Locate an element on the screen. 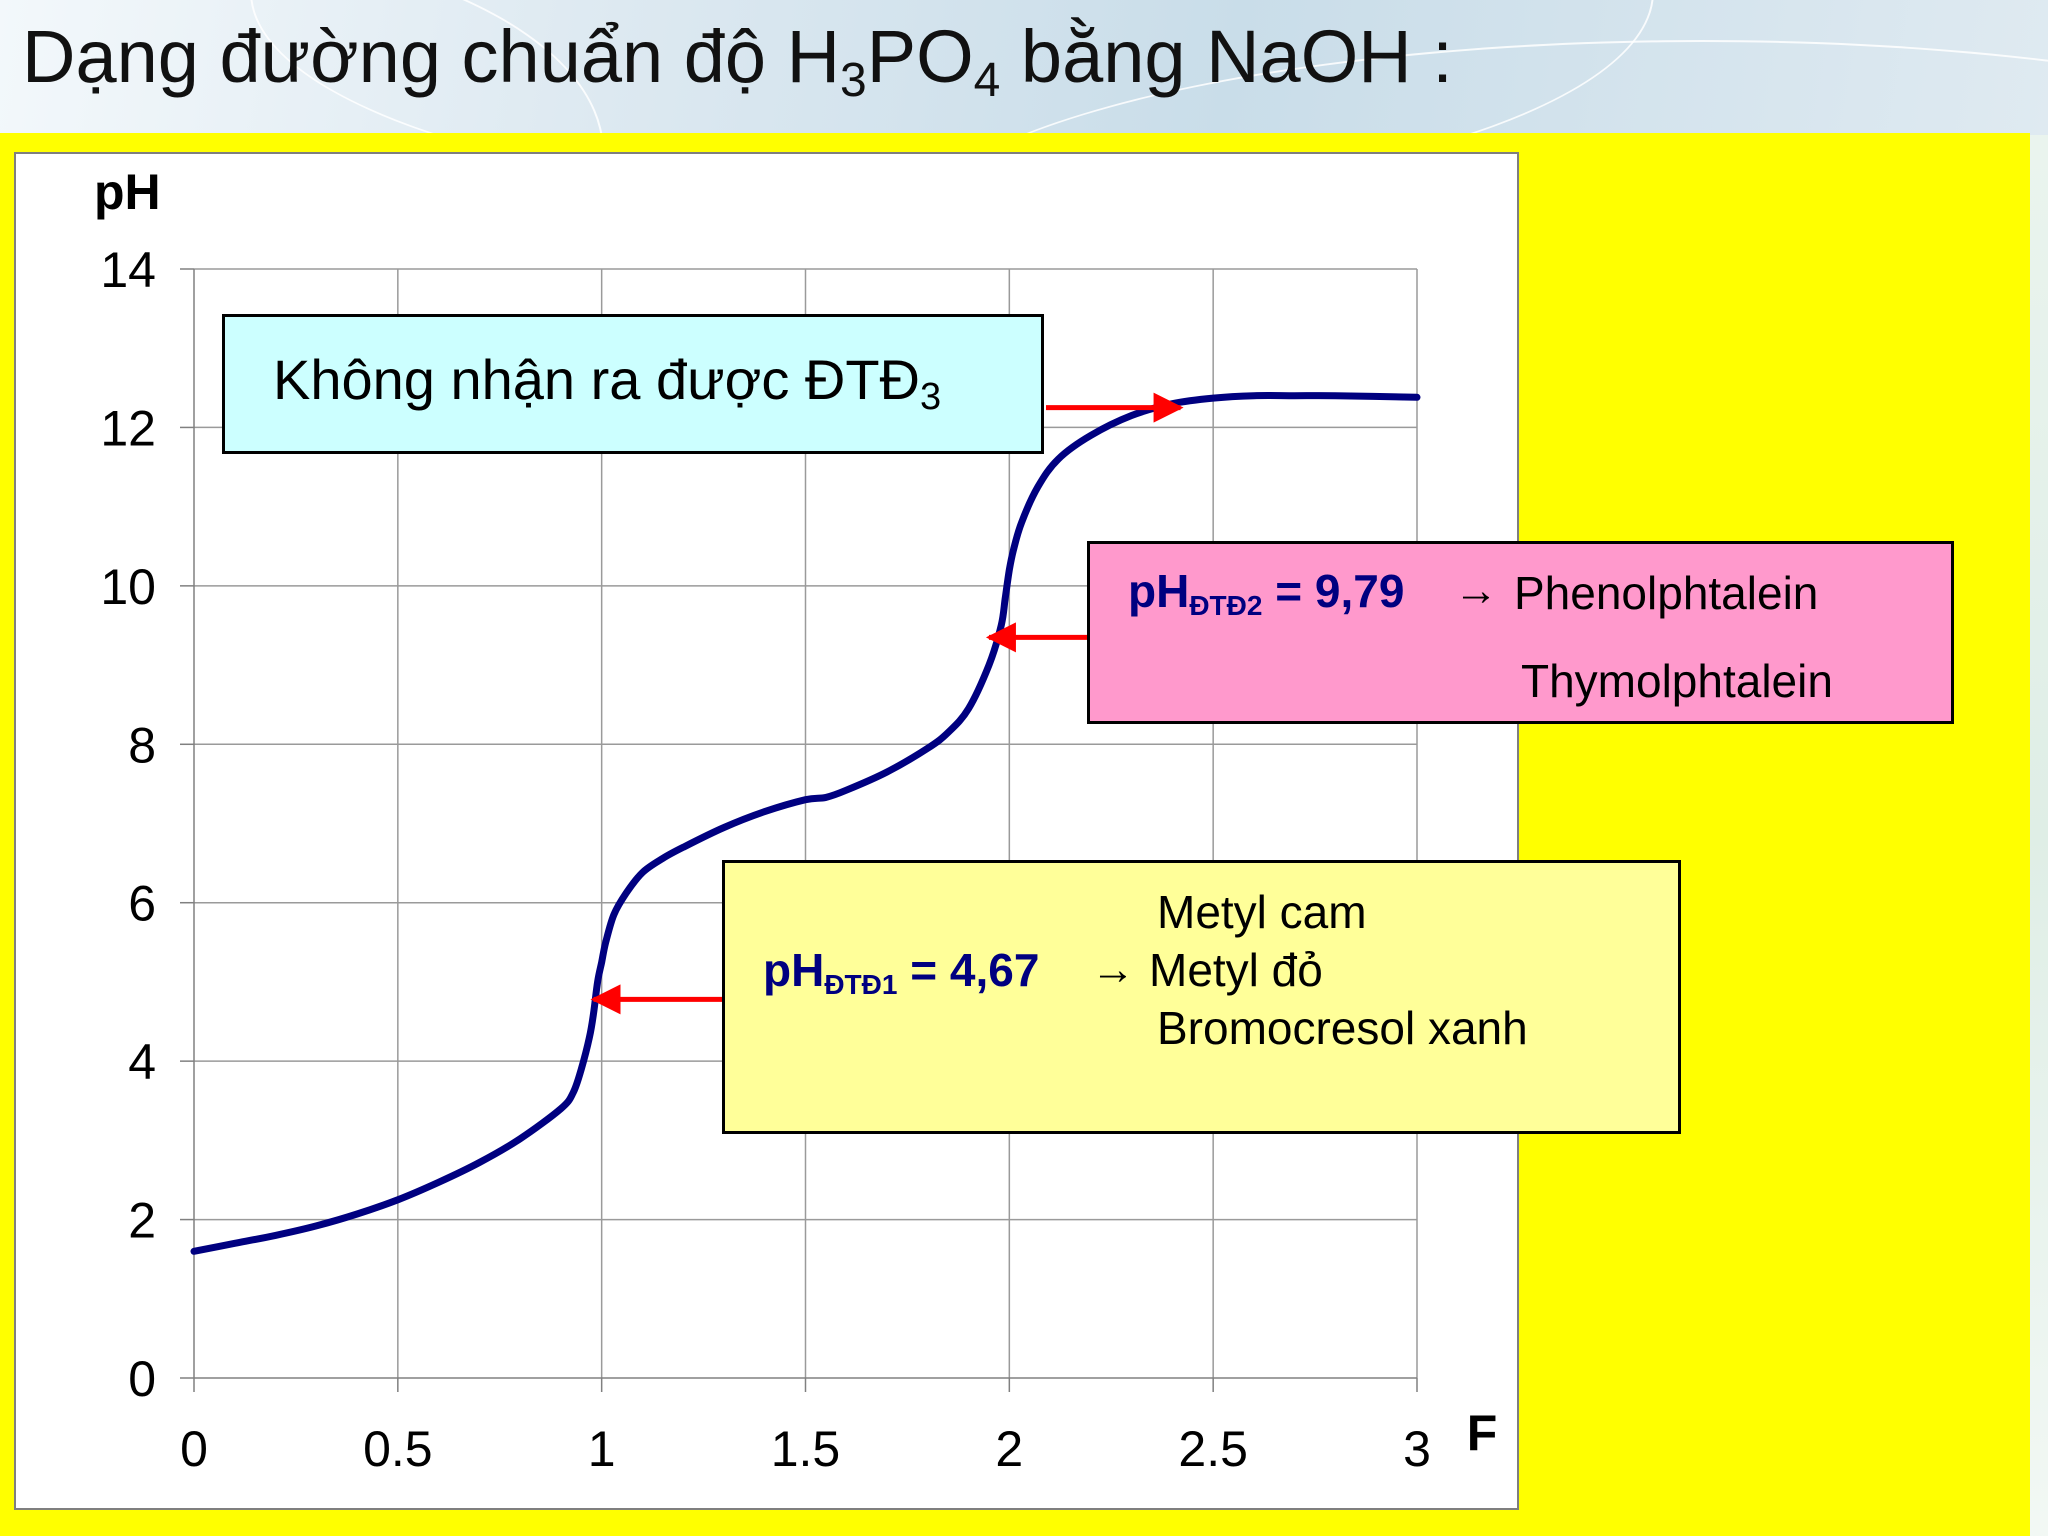 This screenshot has width=2048, height=1536. ph-value: = 9,79 is located at coordinates (1333, 591).